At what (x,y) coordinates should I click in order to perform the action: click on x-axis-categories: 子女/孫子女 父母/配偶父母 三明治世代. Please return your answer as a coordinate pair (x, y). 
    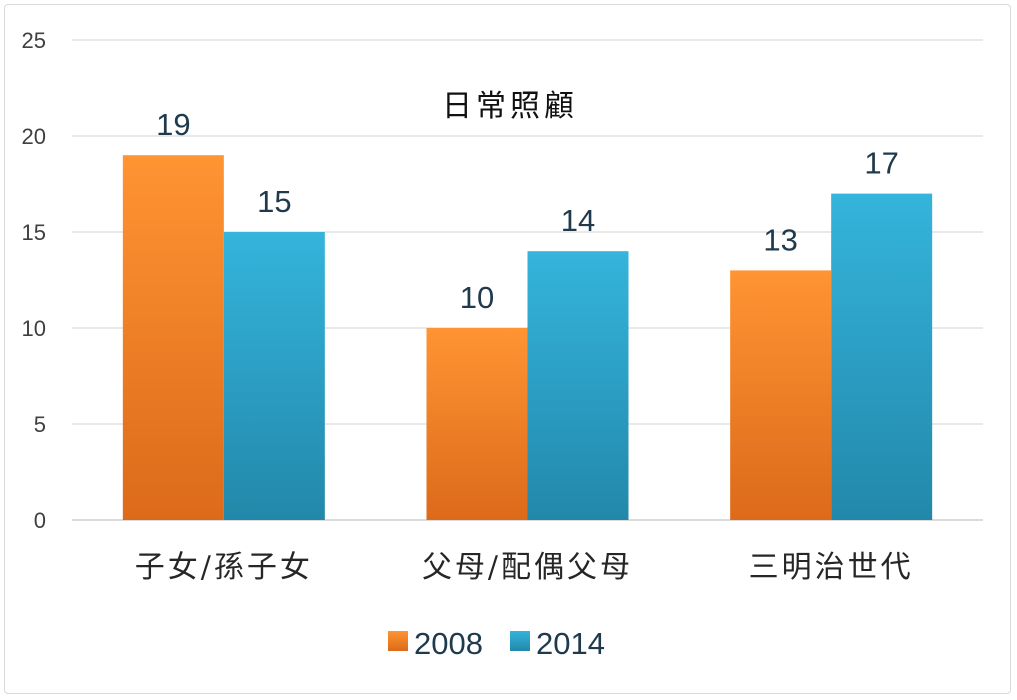
    Looking at the image, I should click on (524, 567).